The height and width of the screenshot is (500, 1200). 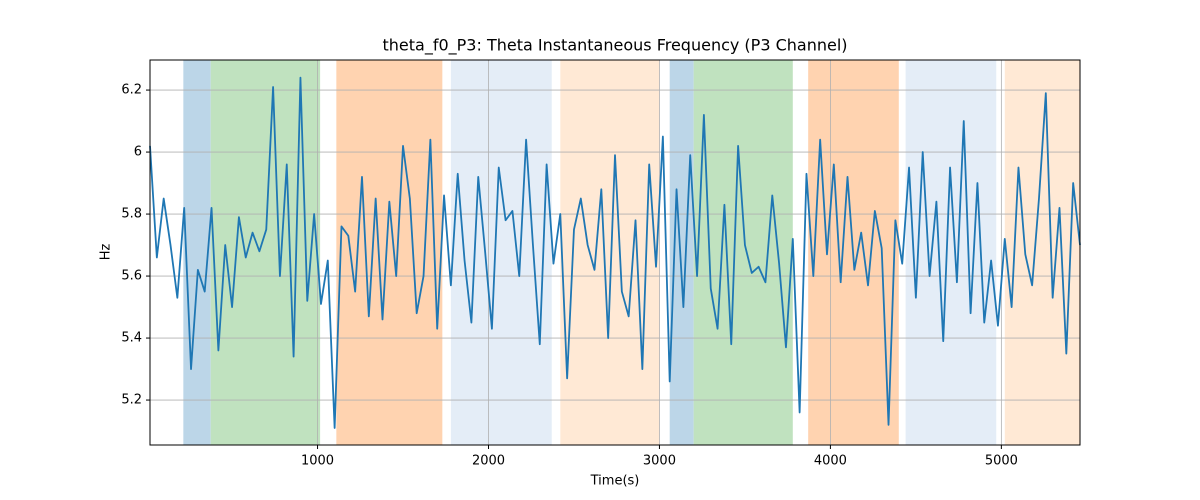 I want to click on x-tick-label: 3000, so click(x=659, y=461).